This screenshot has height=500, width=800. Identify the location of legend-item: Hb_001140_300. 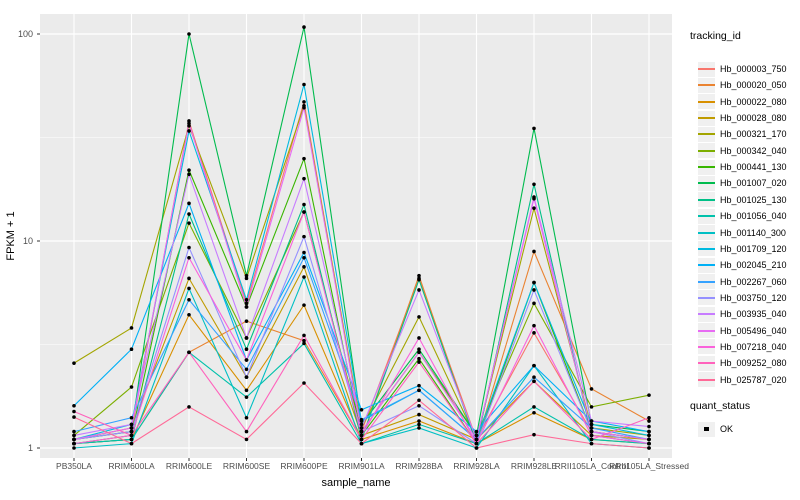
(742, 233).